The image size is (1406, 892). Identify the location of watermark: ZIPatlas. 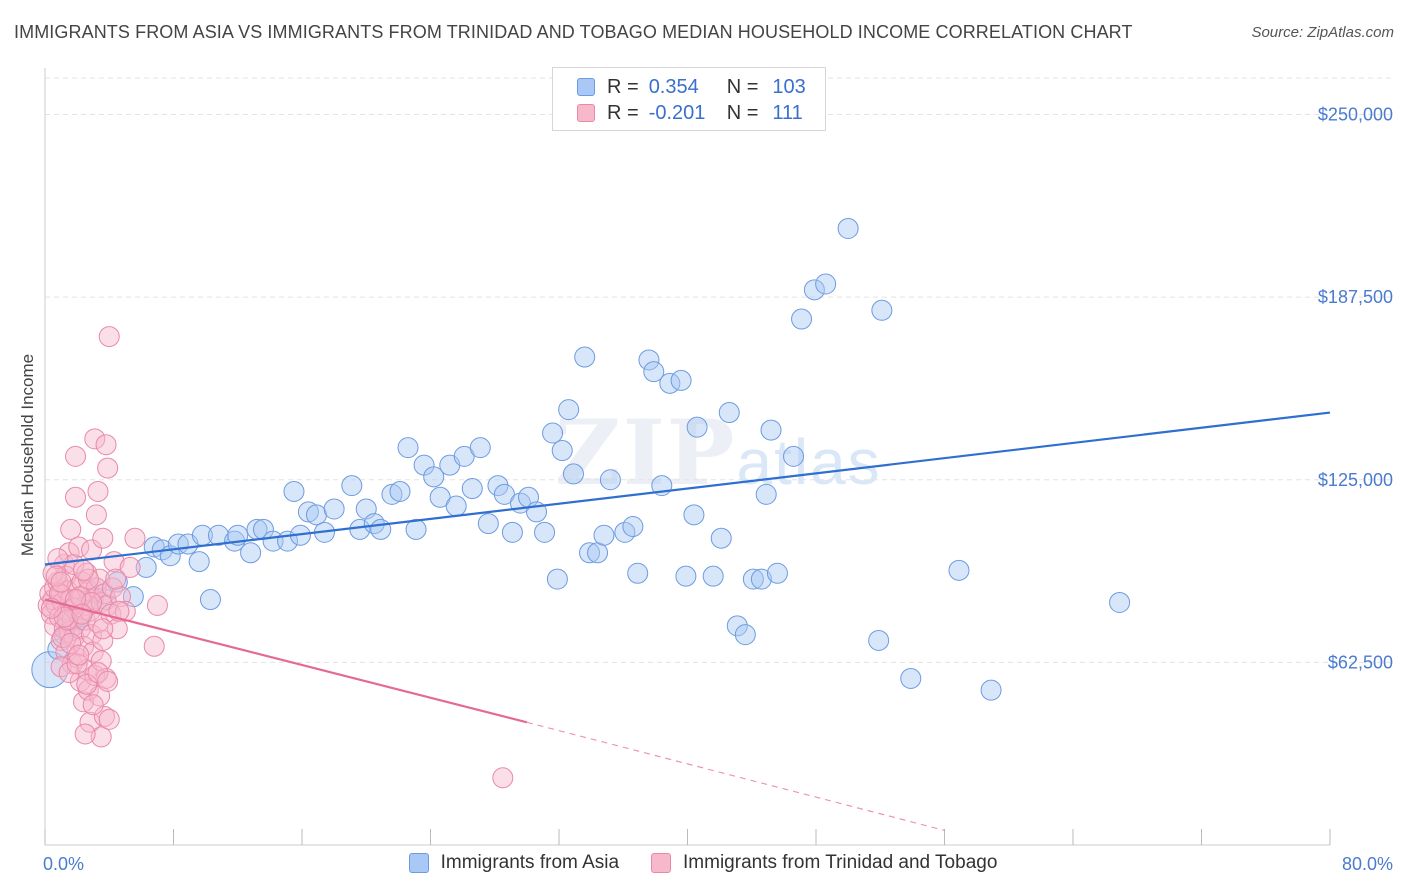
(718, 453).